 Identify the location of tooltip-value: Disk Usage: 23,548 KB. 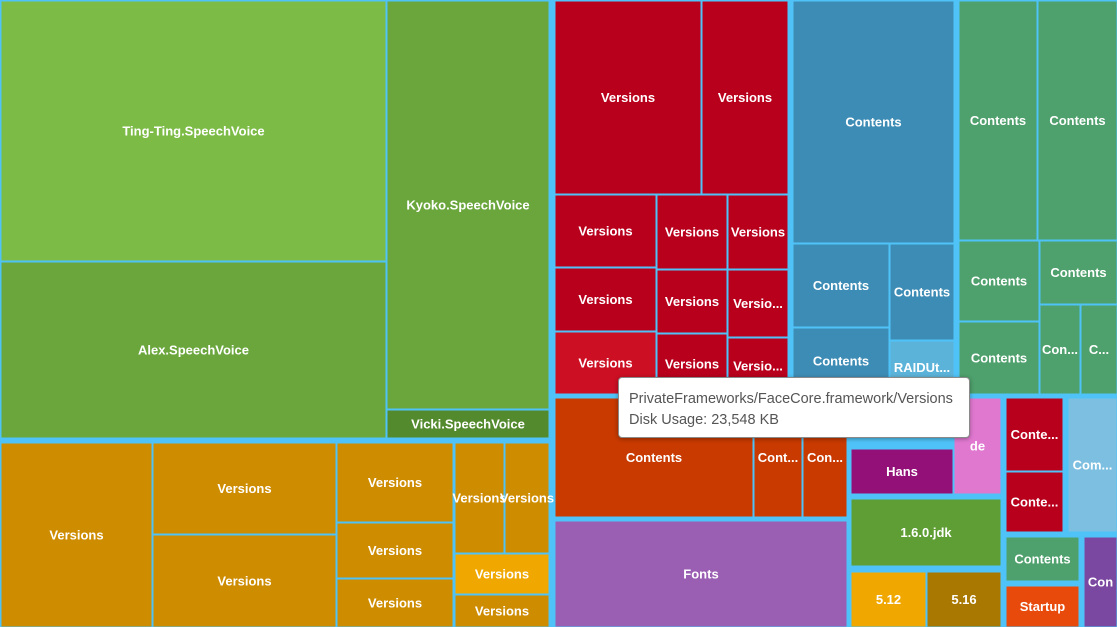
(704, 420).